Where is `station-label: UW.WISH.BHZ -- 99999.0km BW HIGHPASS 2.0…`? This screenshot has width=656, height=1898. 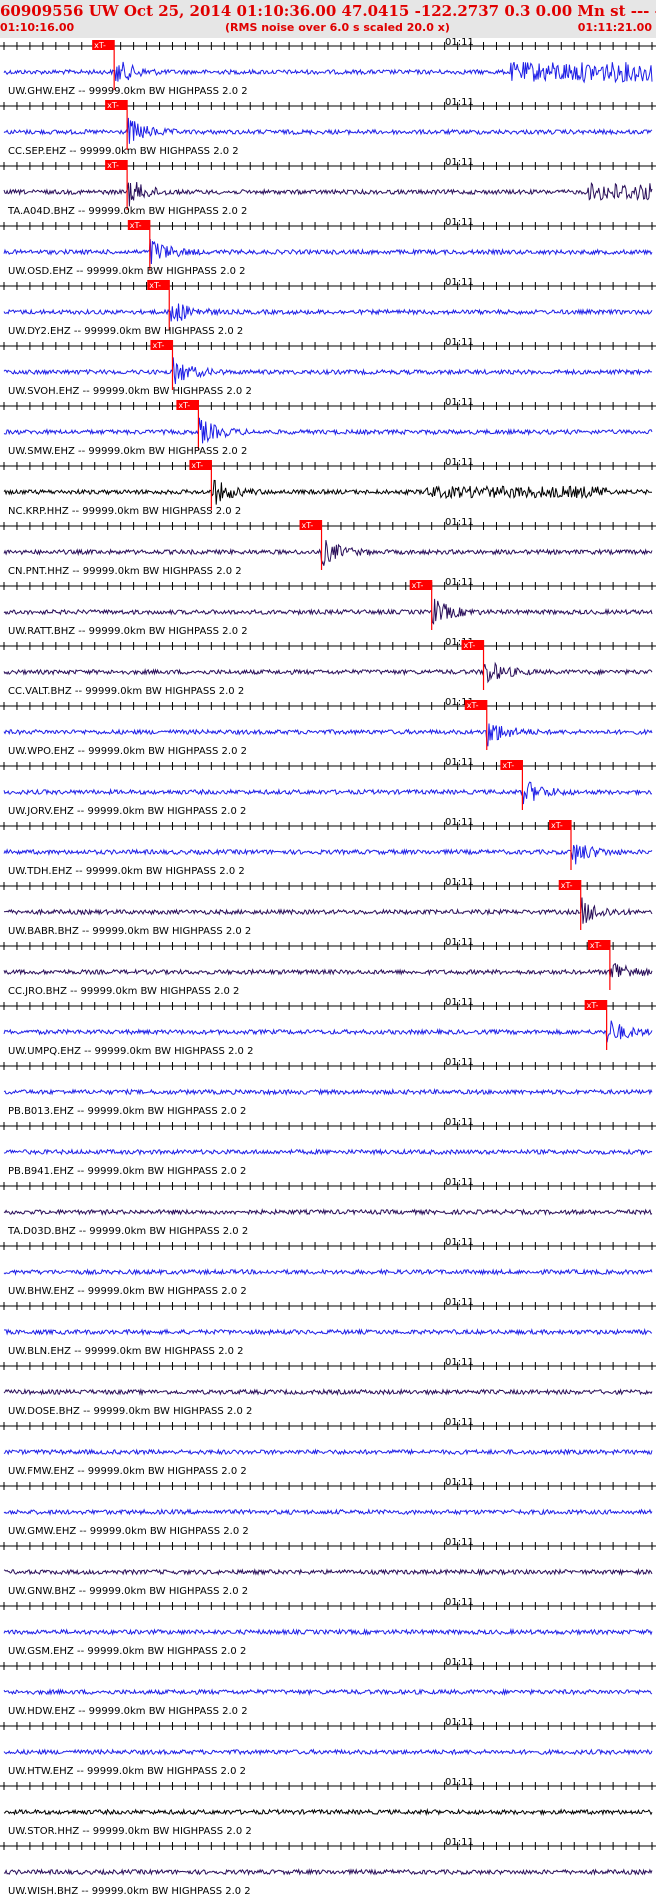 station-label: UW.WISH.BHZ -- 99999.0km BW HIGHPASS 2.0… is located at coordinates (129, 1891).